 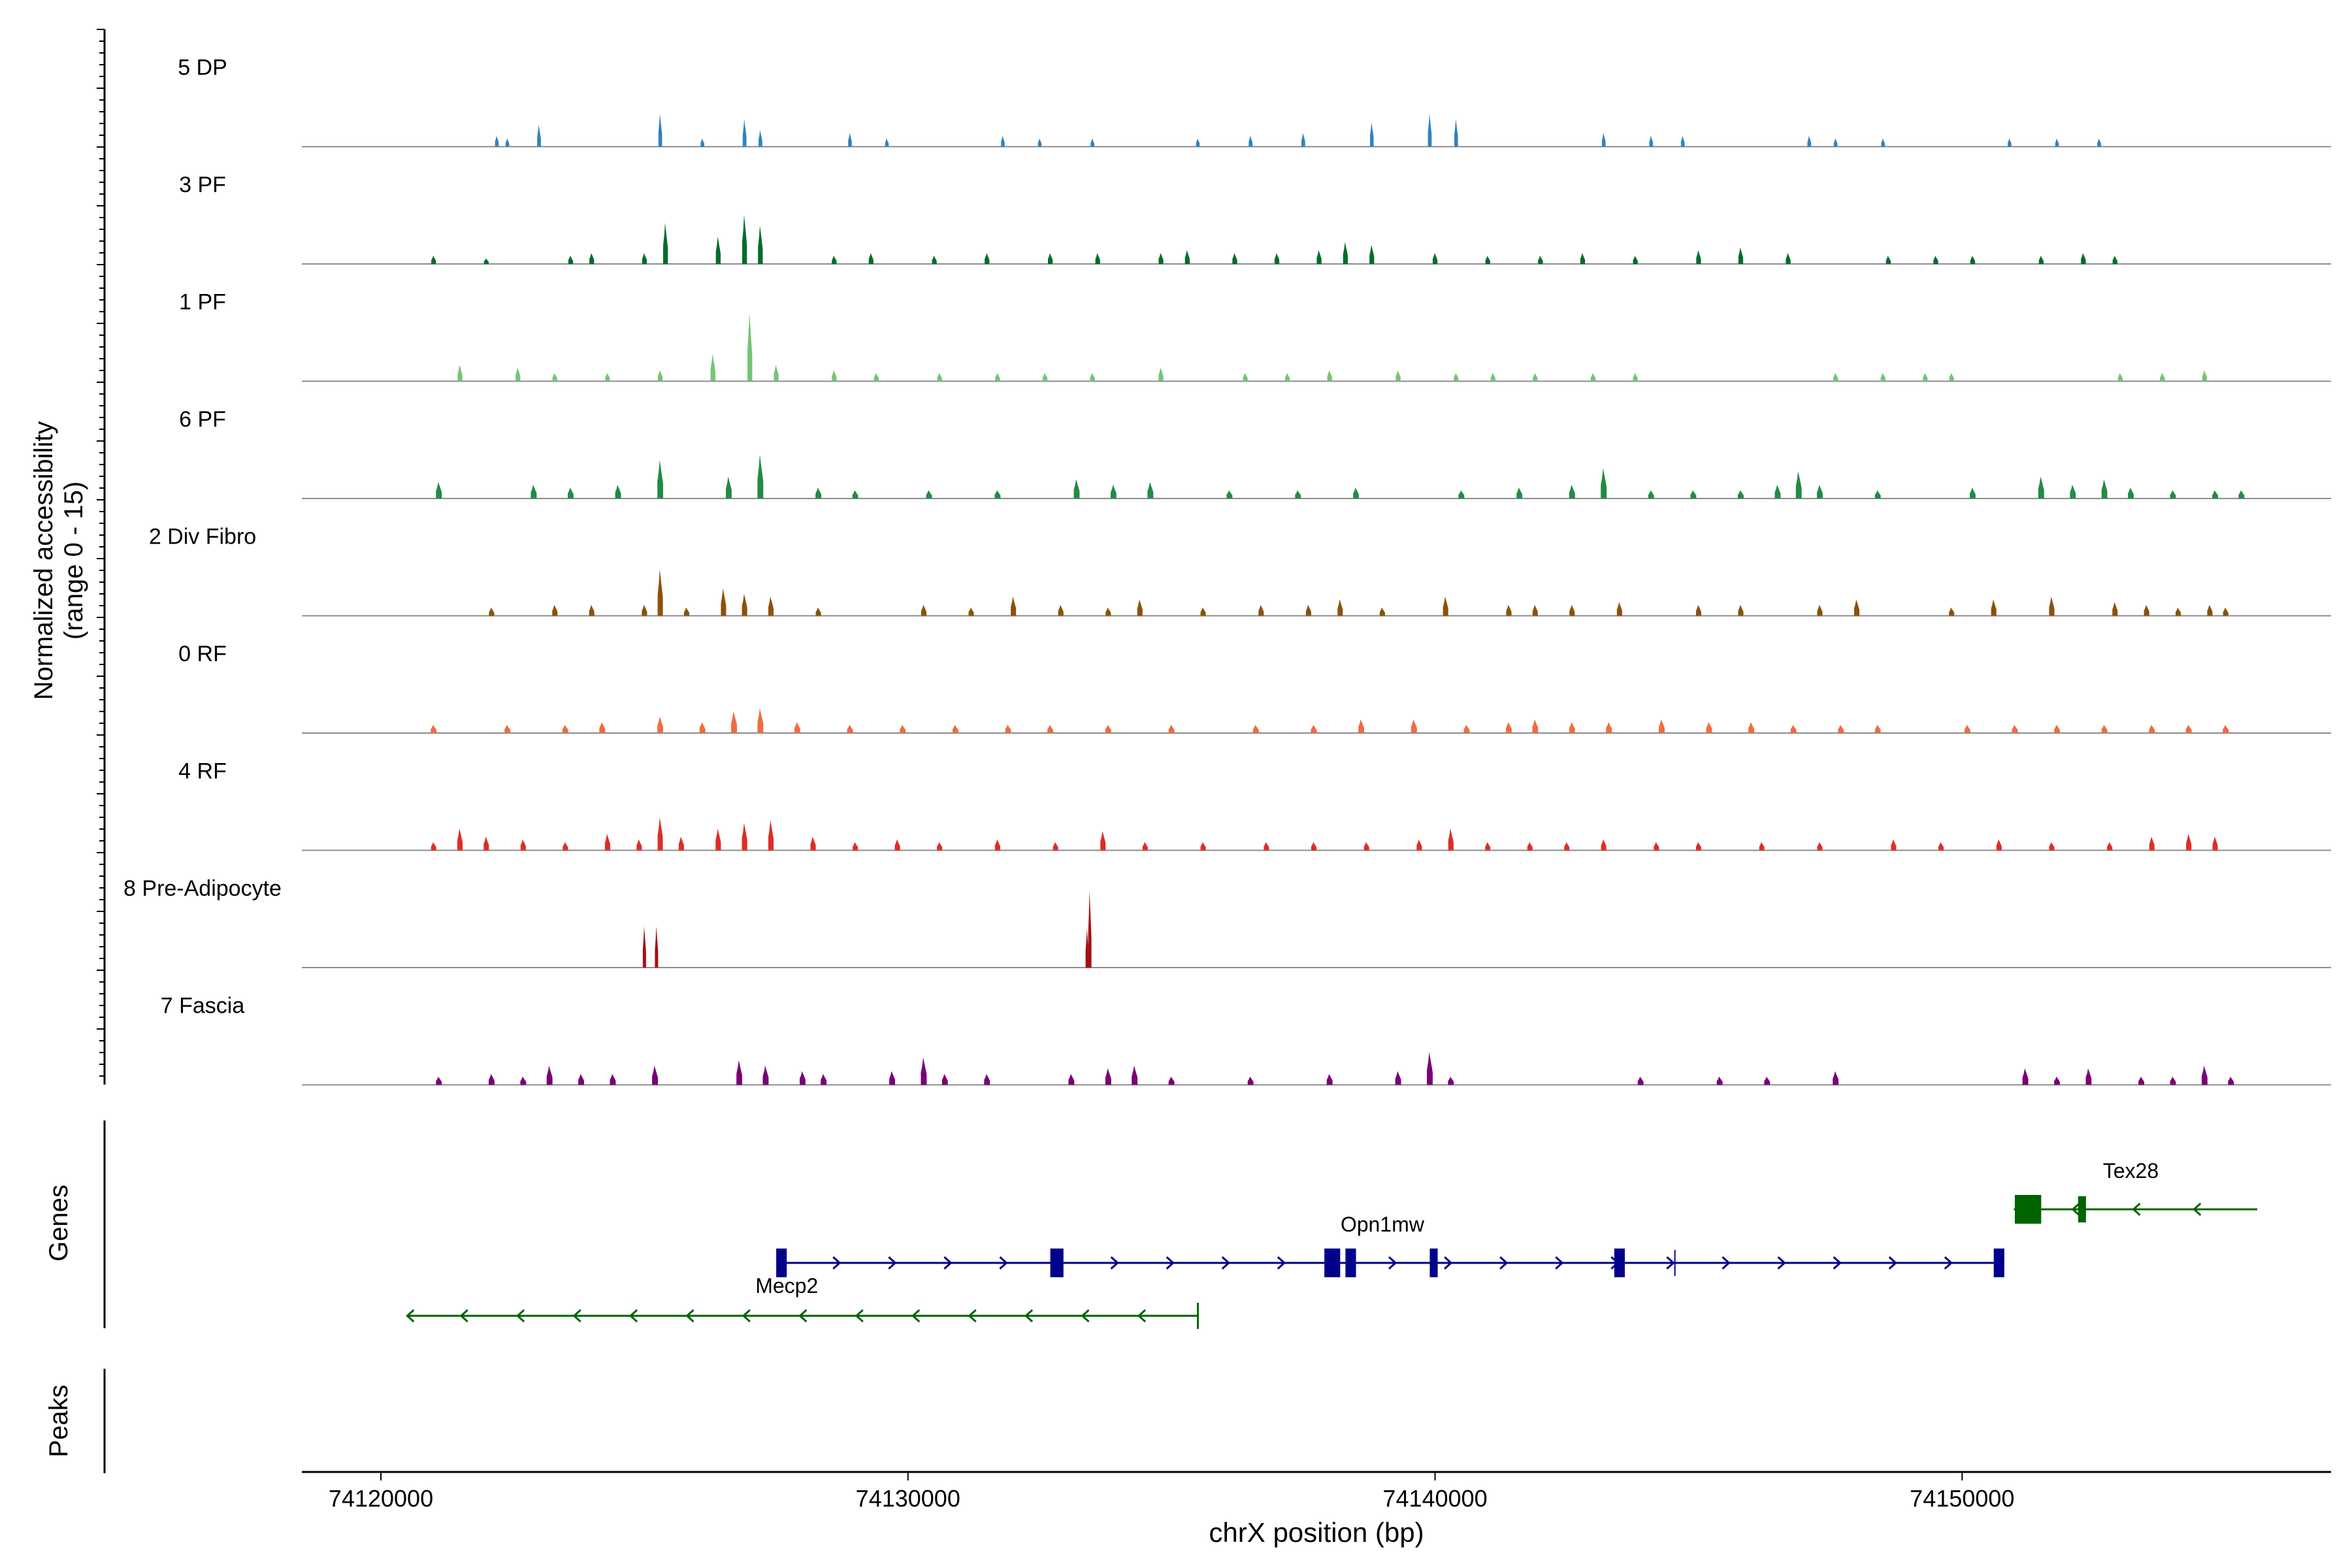 I want to click on x-tick-label: 74150000, so click(x=1962, y=1498).